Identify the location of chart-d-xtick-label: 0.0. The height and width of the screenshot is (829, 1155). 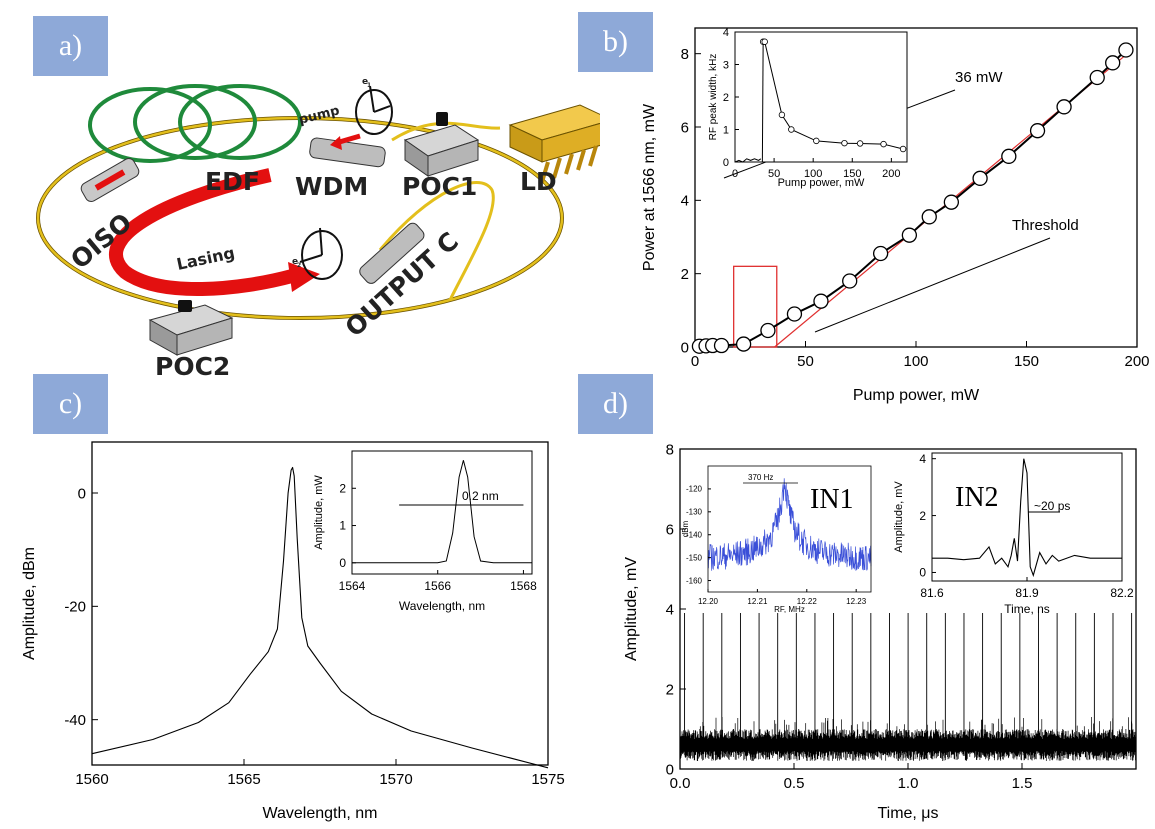
(680, 783).